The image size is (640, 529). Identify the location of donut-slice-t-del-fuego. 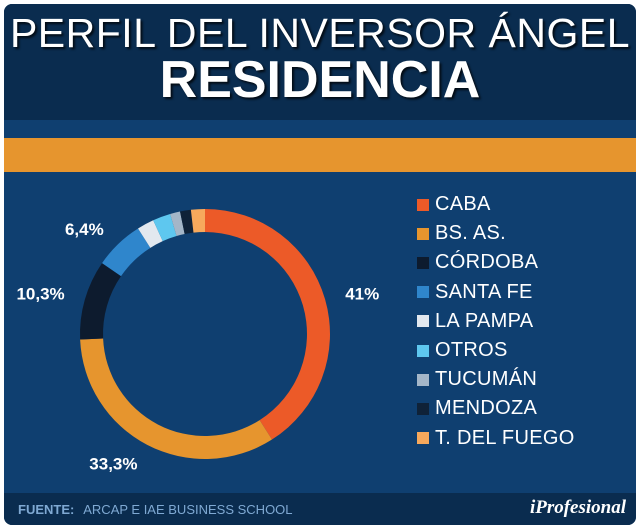
(197, 221).